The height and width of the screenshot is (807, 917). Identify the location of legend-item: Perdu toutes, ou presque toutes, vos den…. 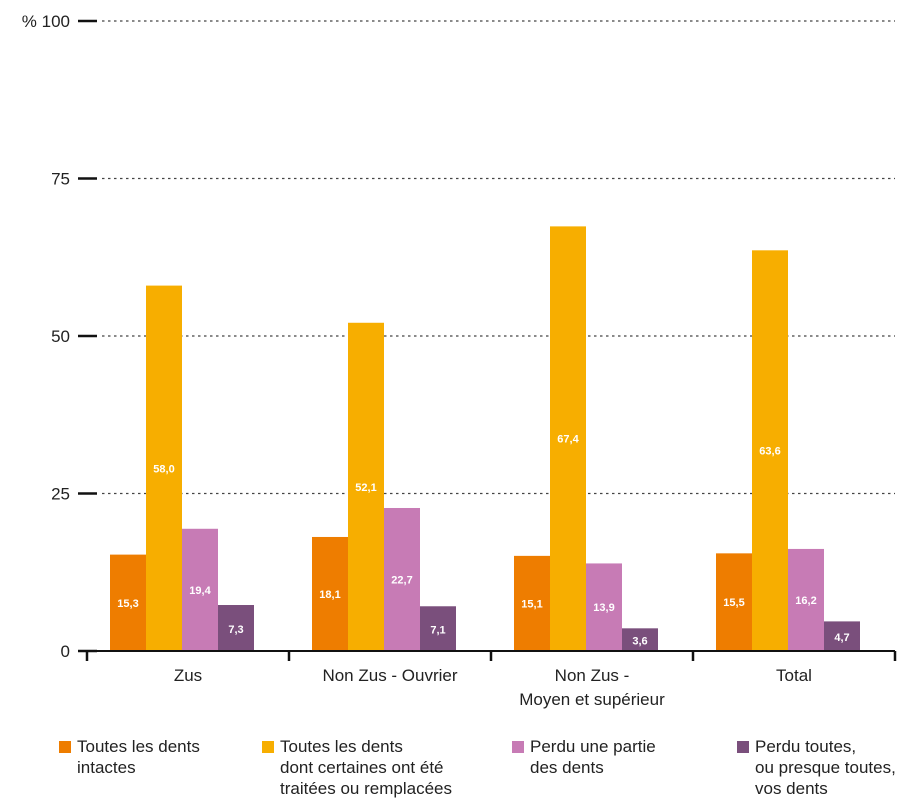
(816, 767).